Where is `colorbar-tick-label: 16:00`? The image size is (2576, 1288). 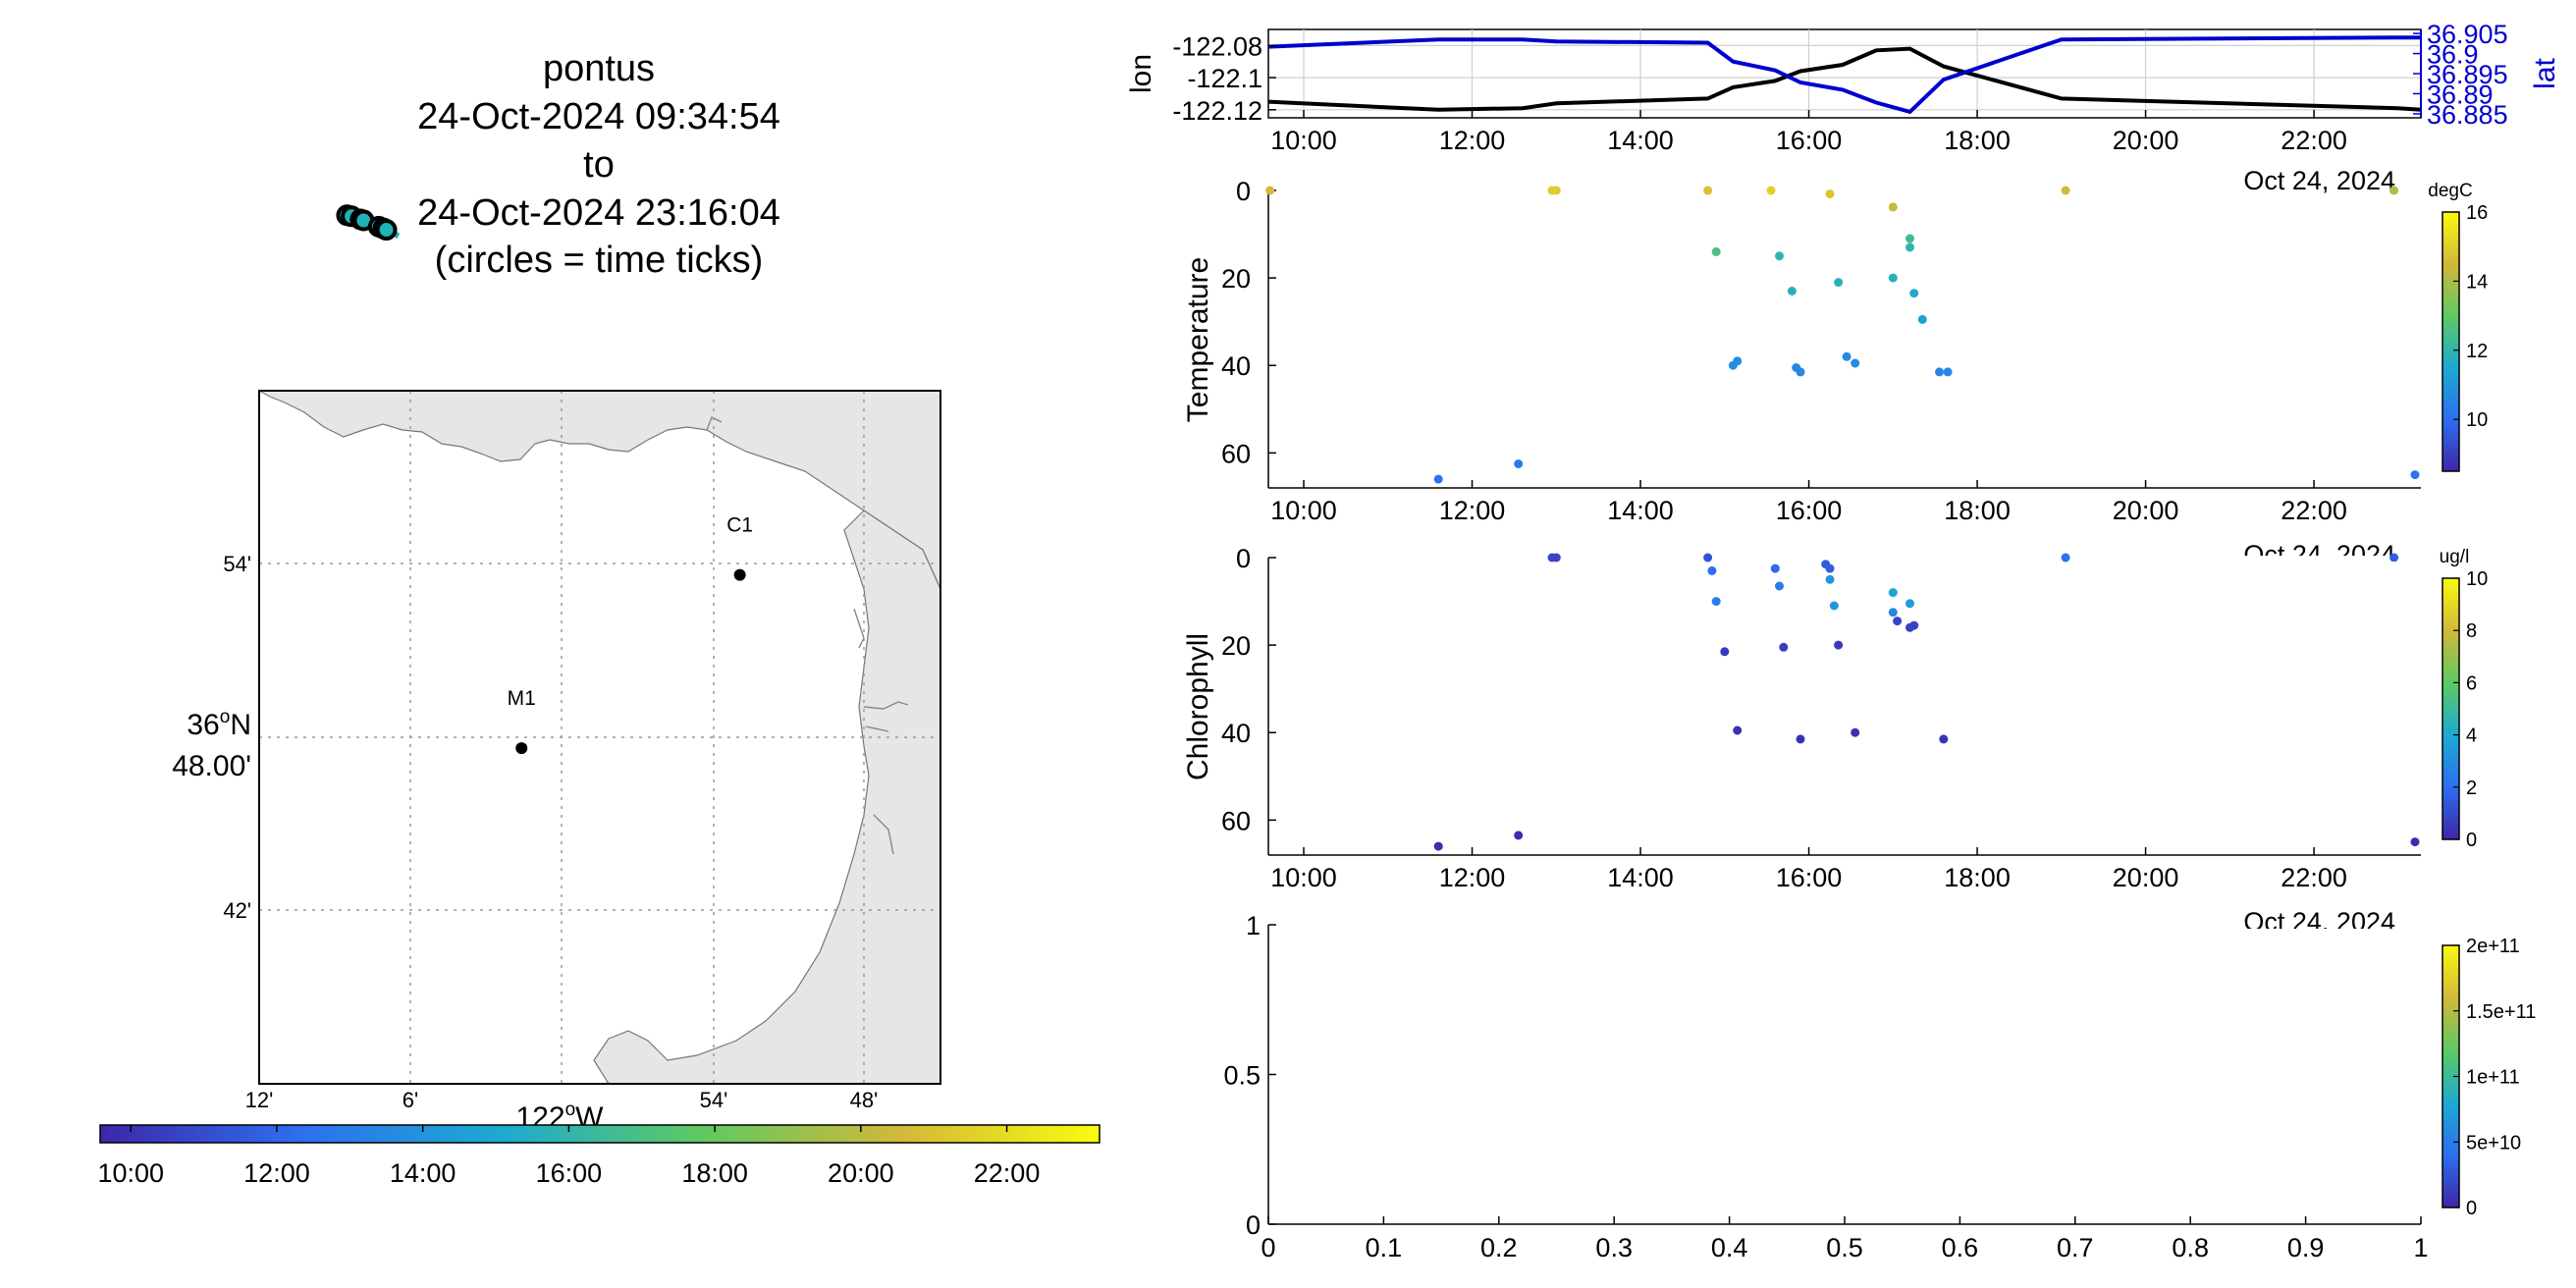
colorbar-tick-label: 16:00 is located at coordinates (569, 1173).